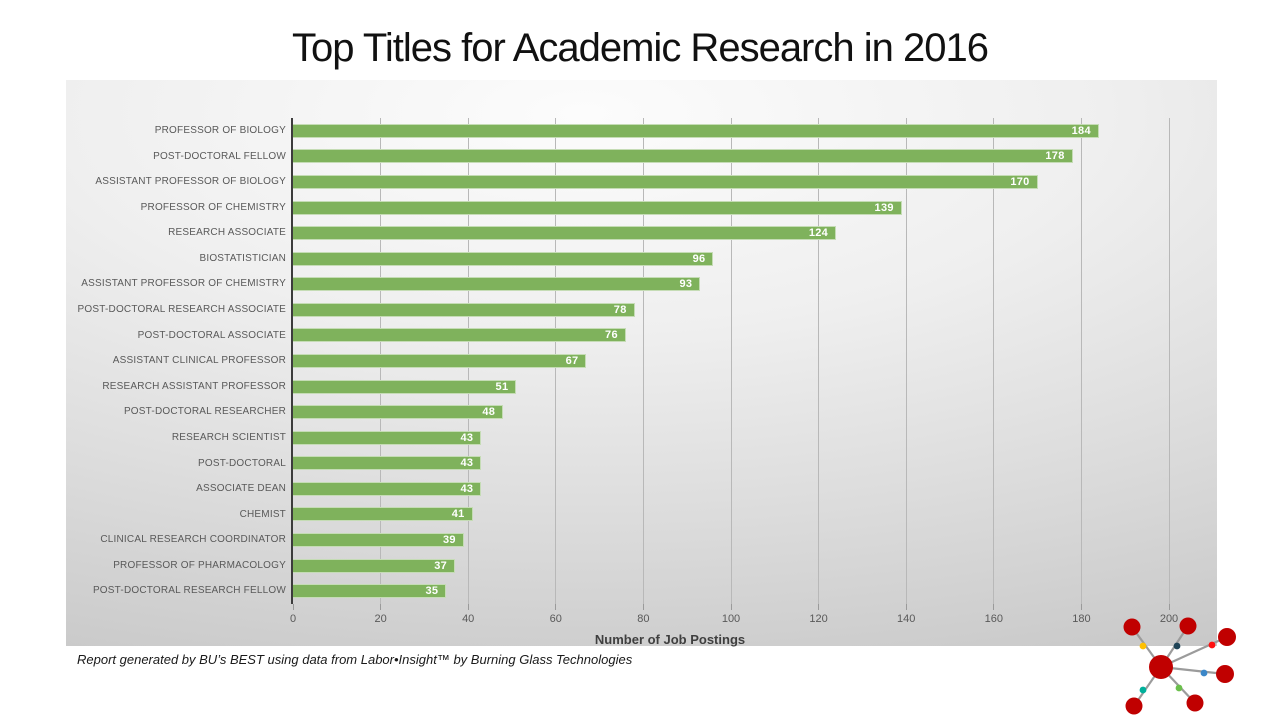  I want to click on category-axis-label: BIOSTATISTICIAN, so click(242, 258).